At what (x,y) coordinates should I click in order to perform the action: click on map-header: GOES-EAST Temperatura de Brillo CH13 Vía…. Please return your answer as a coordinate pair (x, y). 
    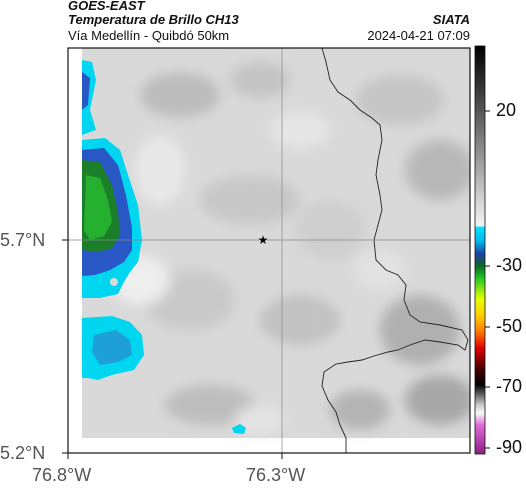
    Looking at the image, I should click on (269, 23).